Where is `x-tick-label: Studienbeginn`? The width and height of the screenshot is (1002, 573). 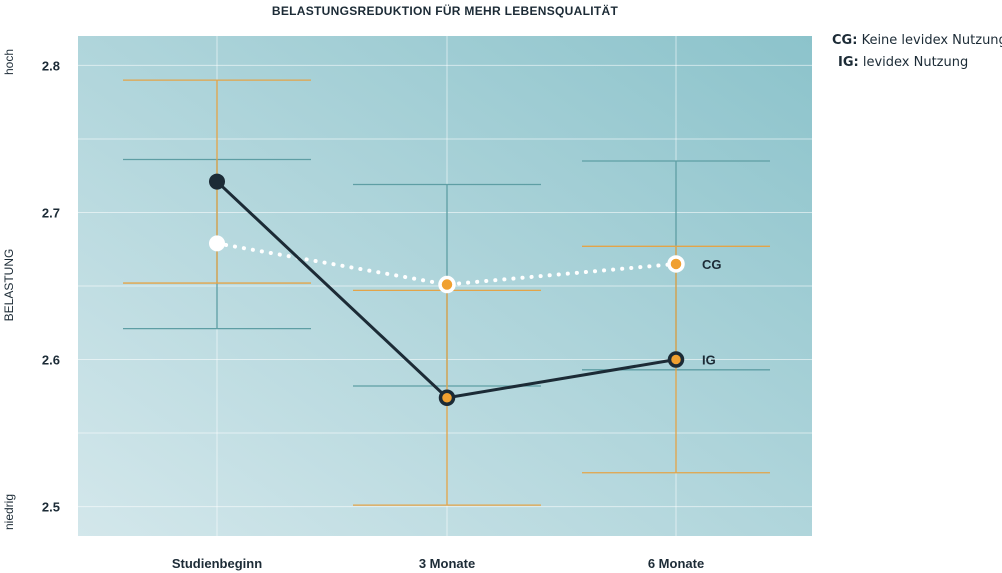 x-tick-label: Studienbeginn is located at coordinates (217, 563).